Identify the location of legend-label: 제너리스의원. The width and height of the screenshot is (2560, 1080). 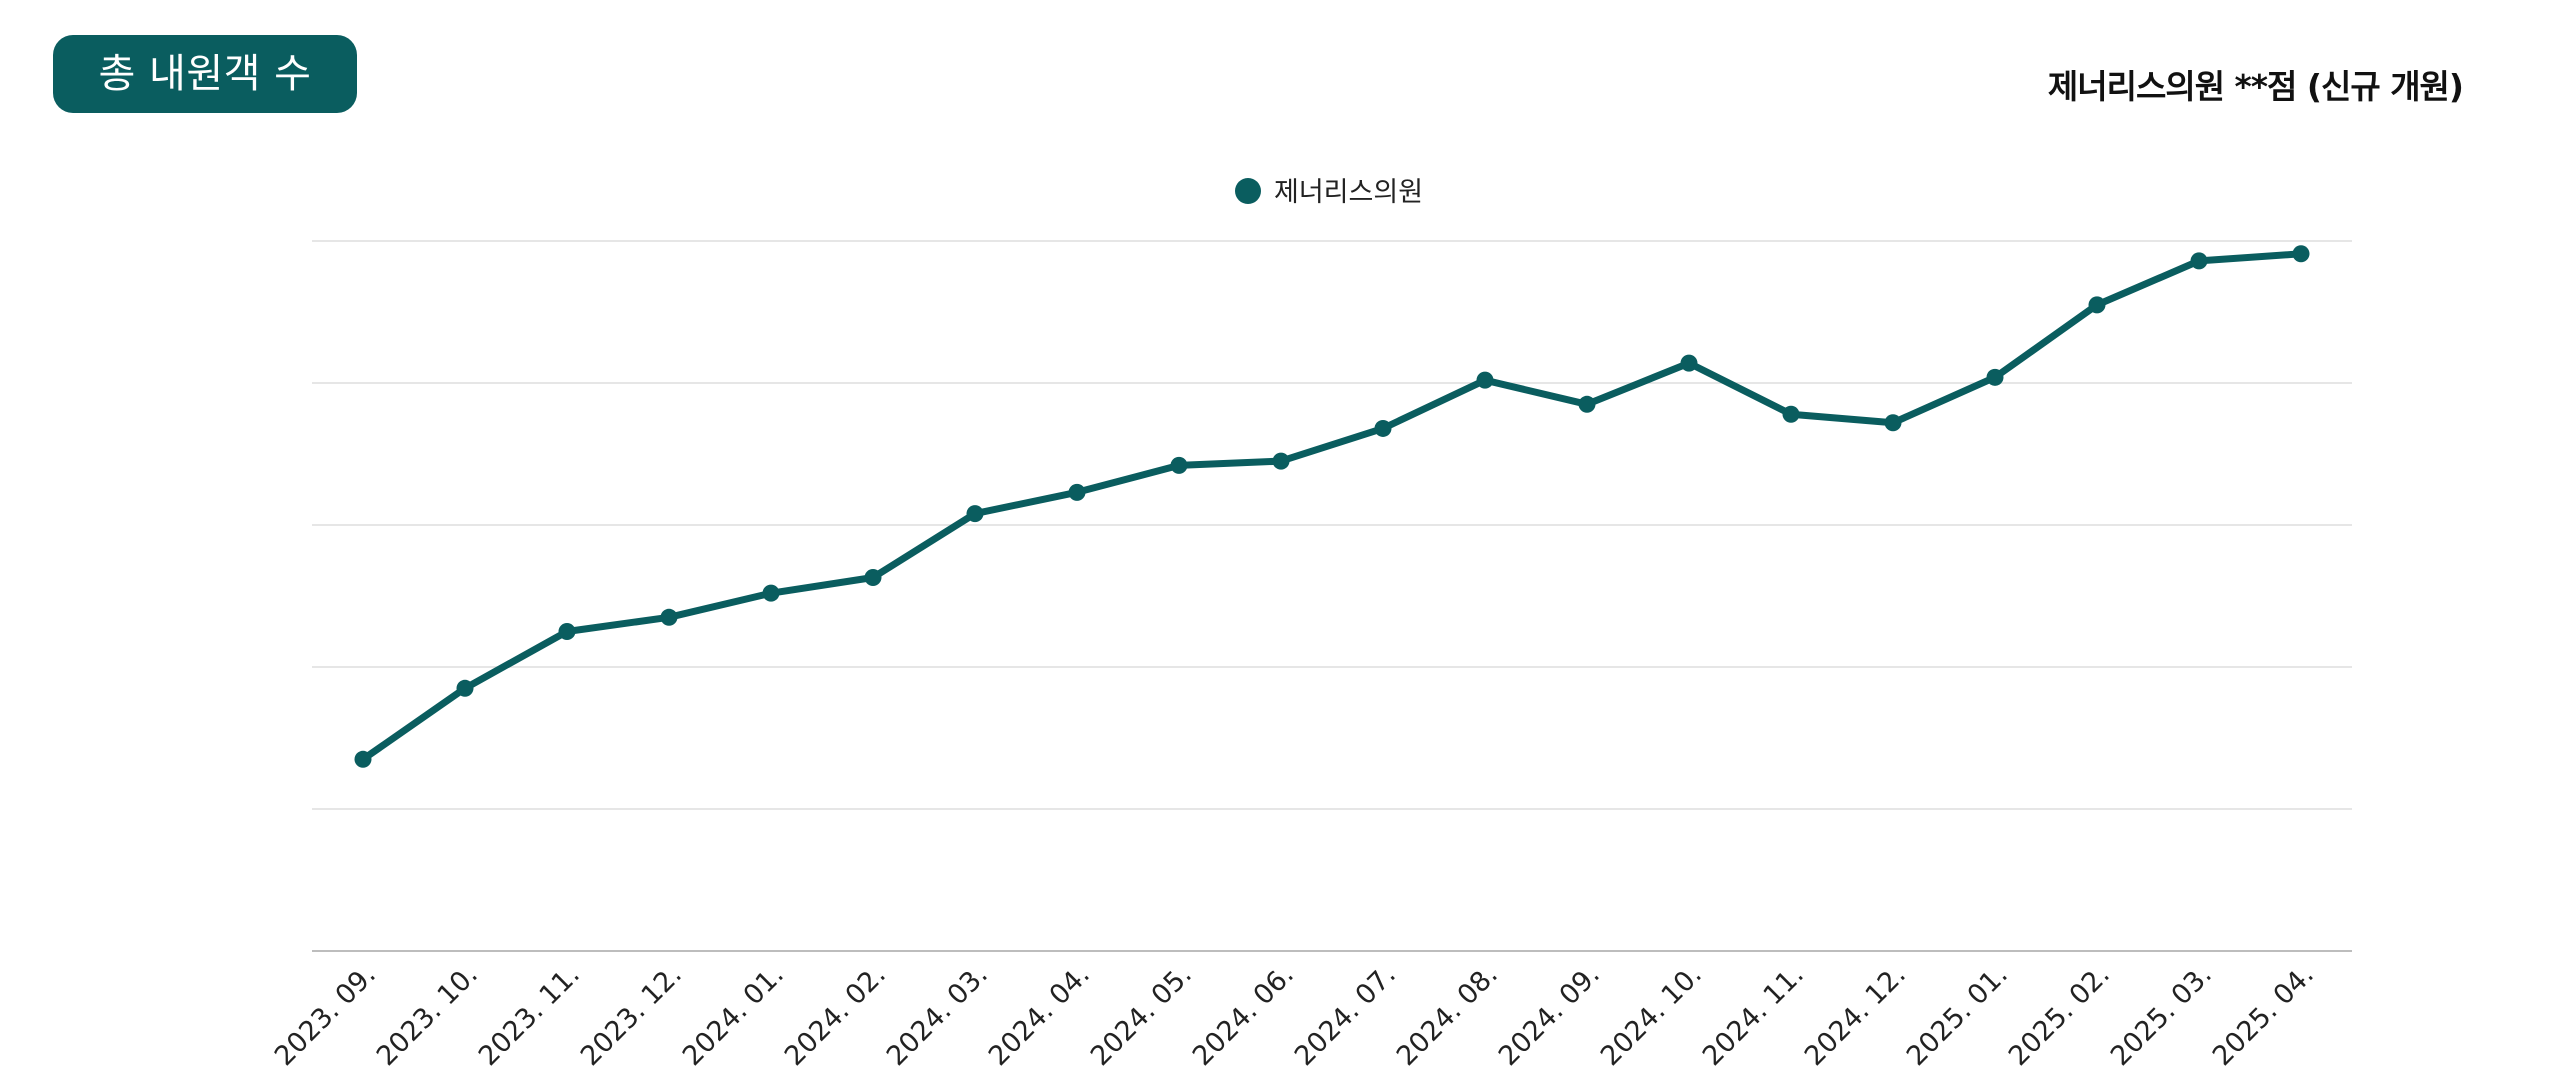
(1348, 192).